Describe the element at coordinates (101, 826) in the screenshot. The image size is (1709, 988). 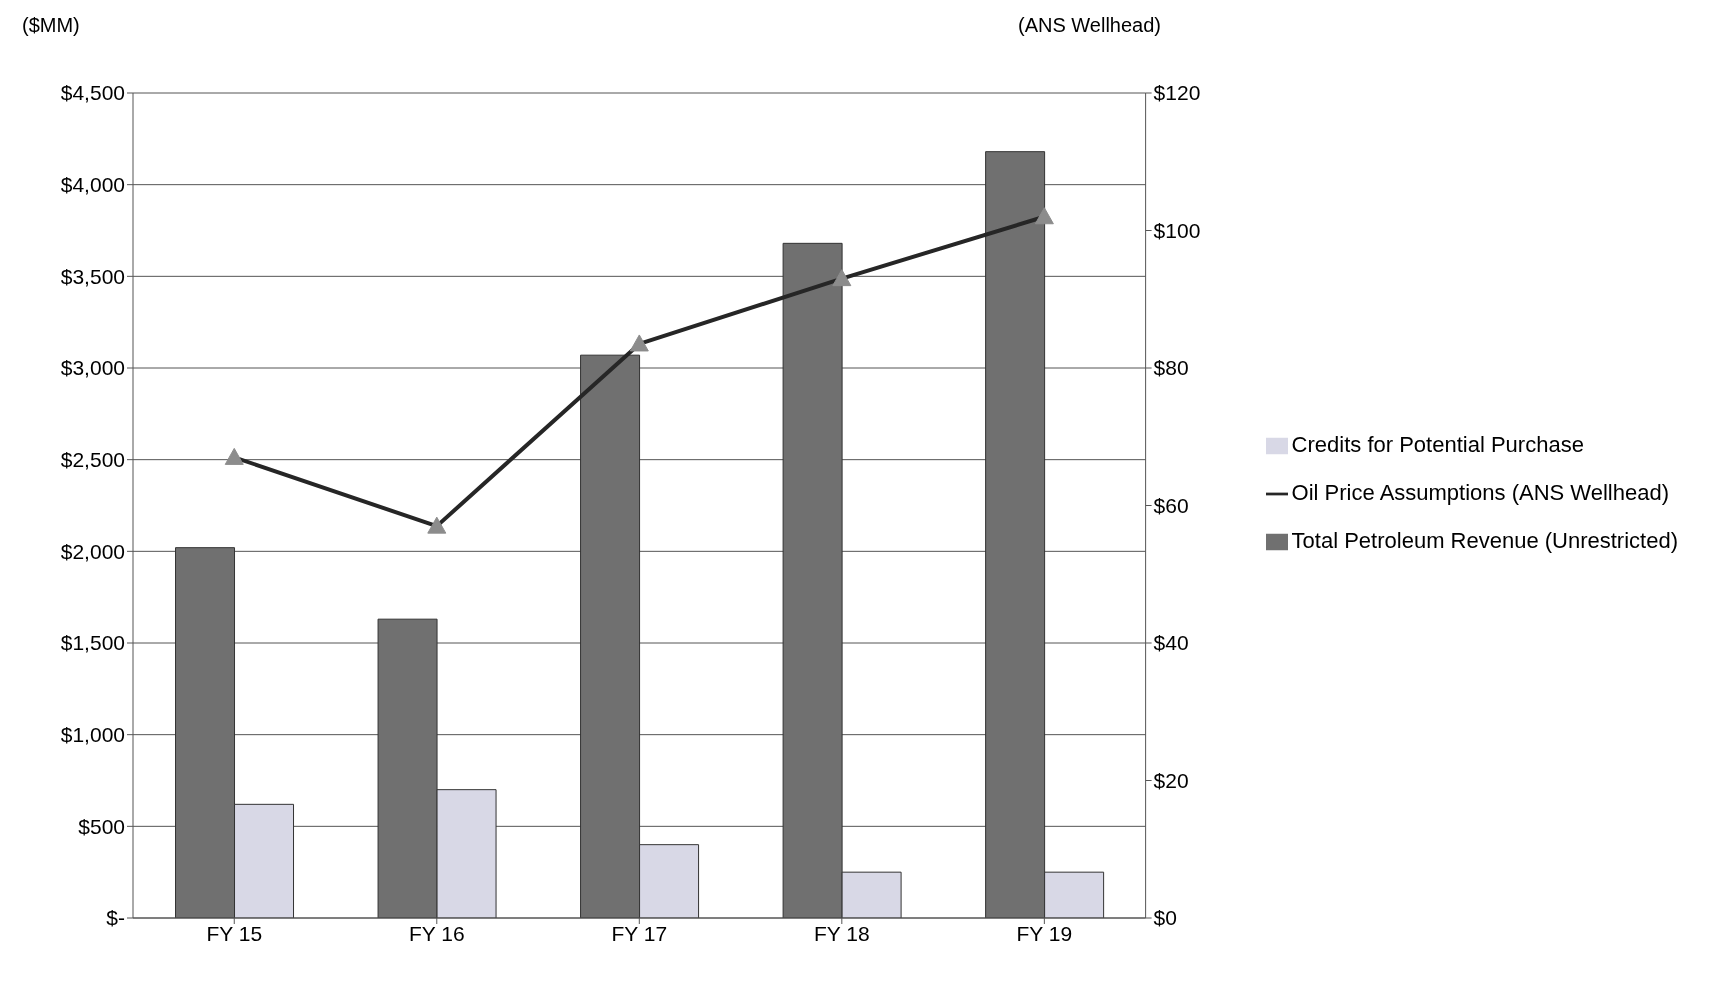
I see `y-tick-label: $500` at that location.